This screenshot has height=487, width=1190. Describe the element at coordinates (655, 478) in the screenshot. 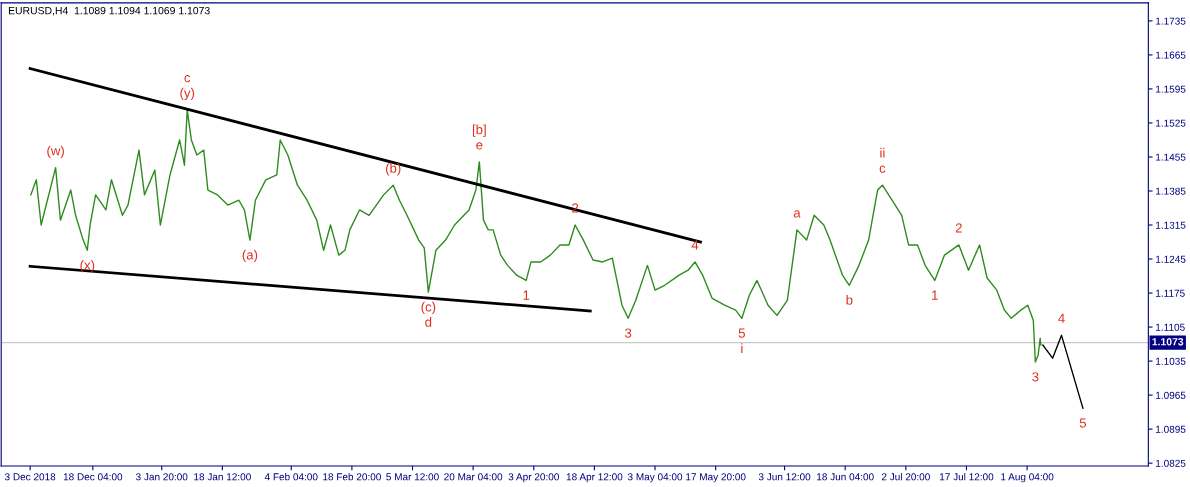

I see `x-tick-label: 3 May 04:00` at that location.